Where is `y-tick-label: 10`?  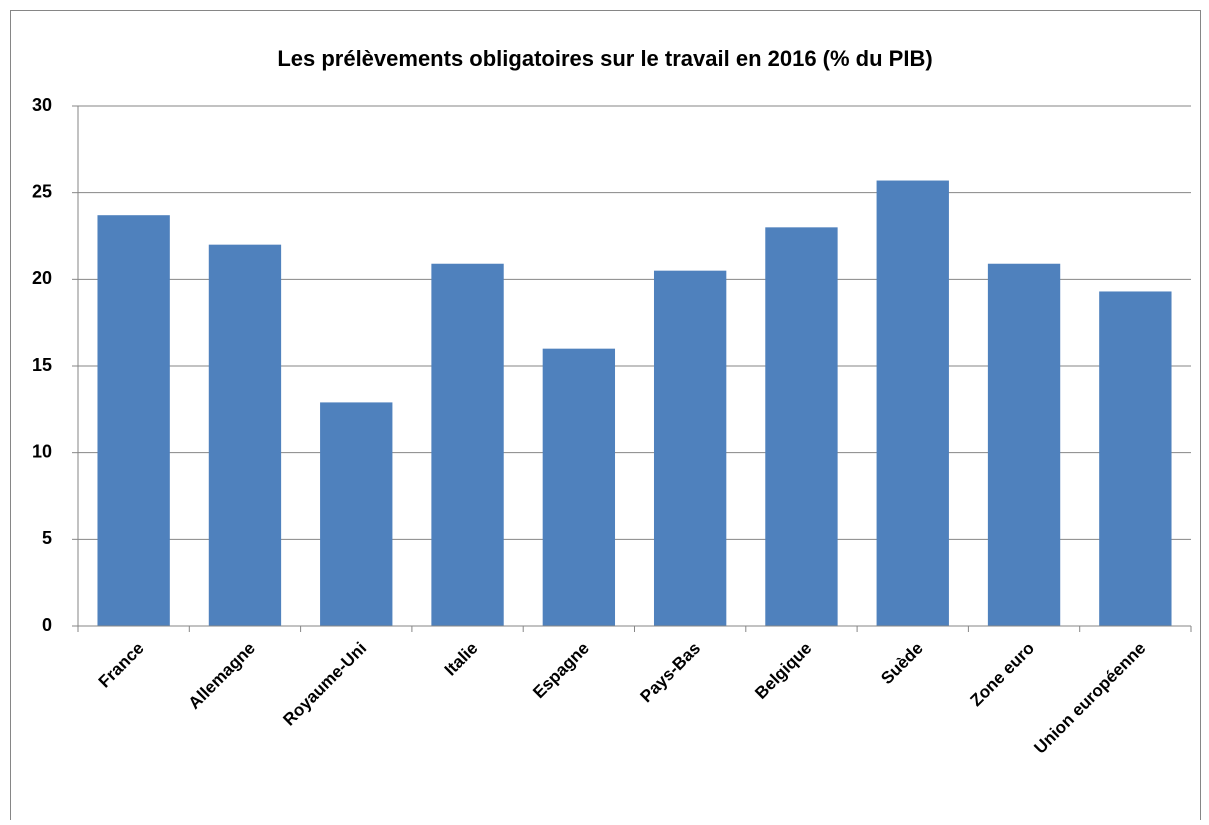
y-tick-label: 10 is located at coordinates (42, 451).